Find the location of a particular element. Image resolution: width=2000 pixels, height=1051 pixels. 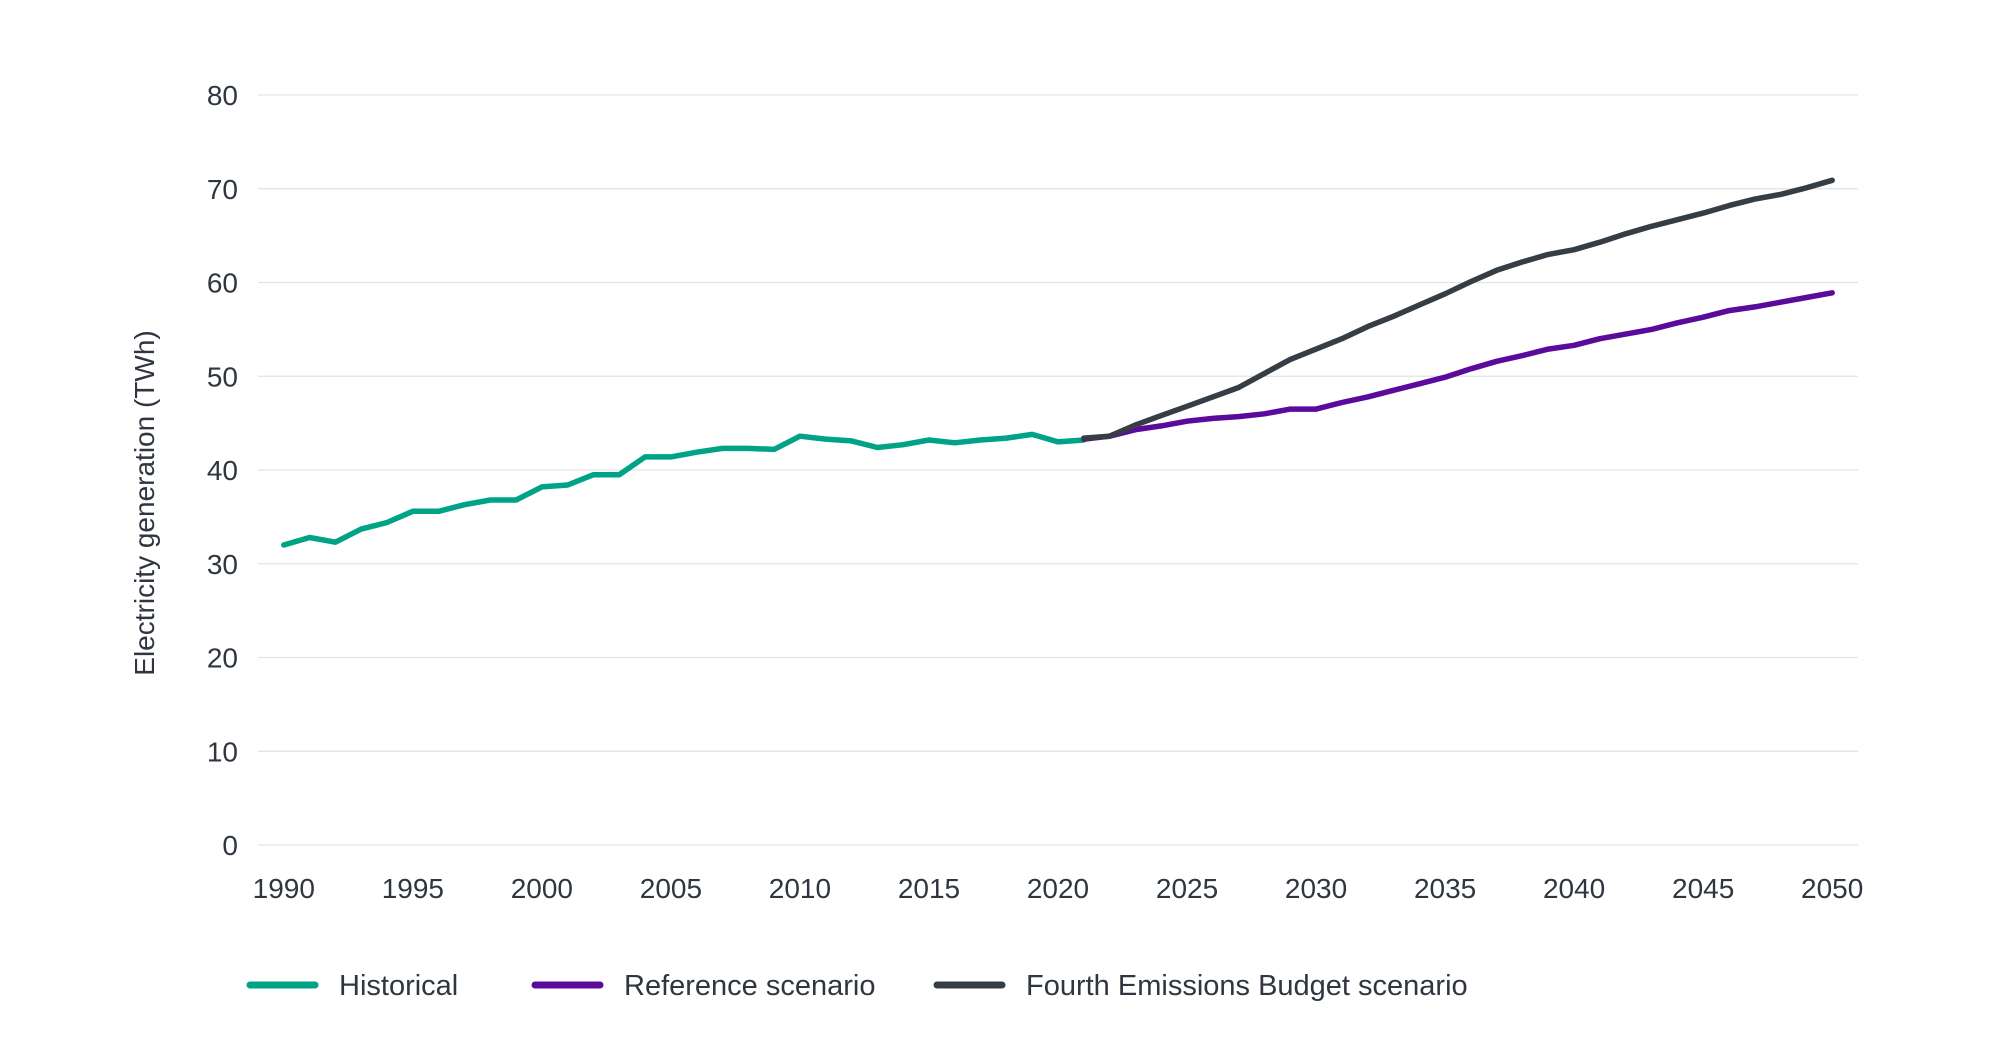

x-tick-label: 2040 is located at coordinates (1574, 888).